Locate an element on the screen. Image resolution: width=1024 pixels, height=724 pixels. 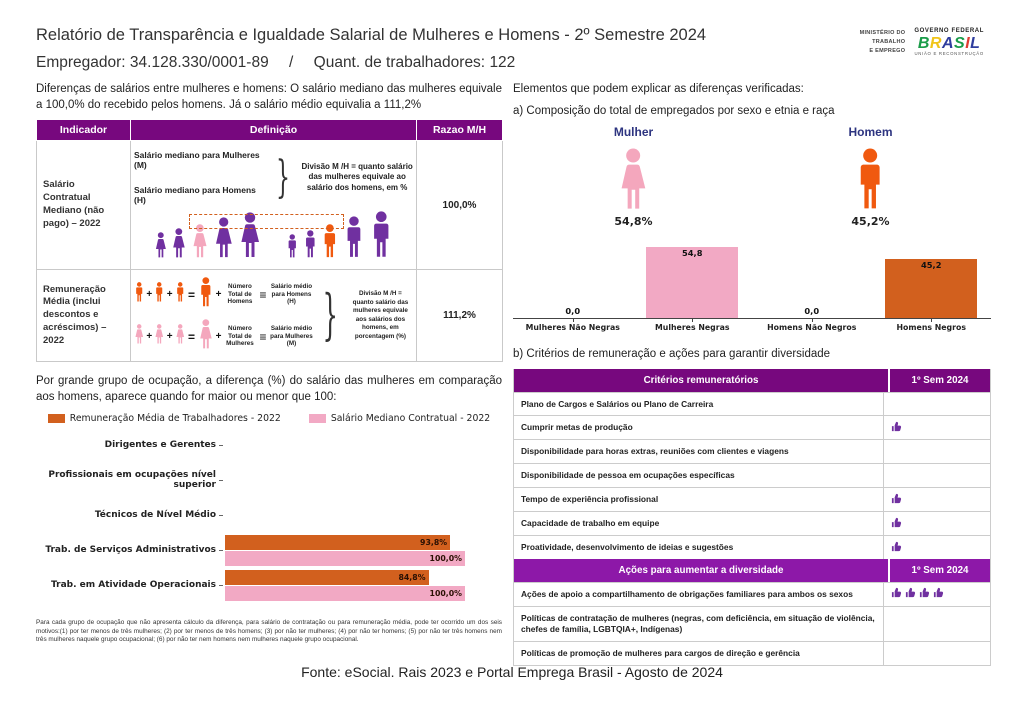
axis-tick is located at coordinates (221, 481).